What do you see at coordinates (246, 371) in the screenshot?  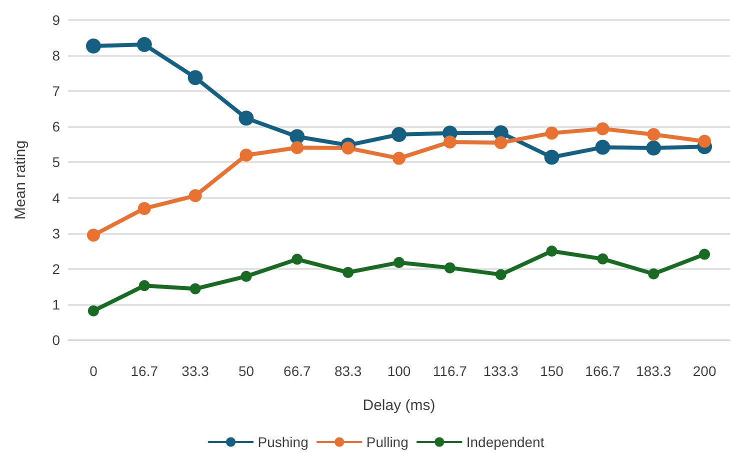 I see `x-tick-label: 50` at bounding box center [246, 371].